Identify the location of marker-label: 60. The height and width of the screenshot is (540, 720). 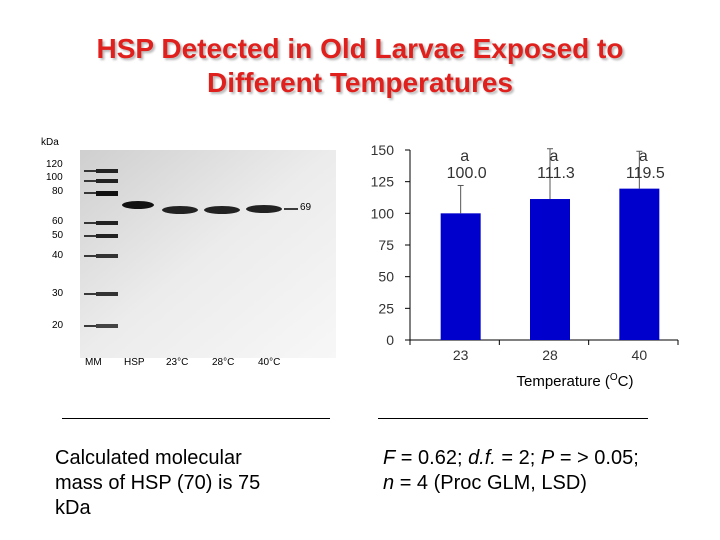
(58, 221).